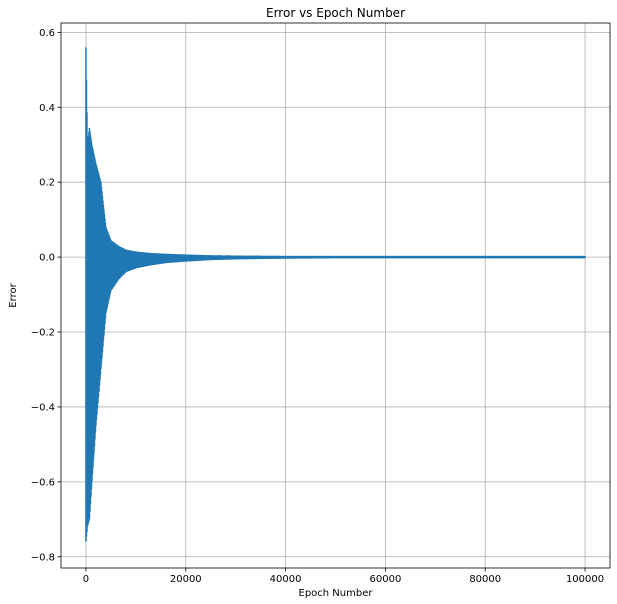 Image resolution: width=617 pixels, height=604 pixels. Describe the element at coordinates (336, 593) in the screenshot. I see `x-axis-label: Epoch Number` at that location.